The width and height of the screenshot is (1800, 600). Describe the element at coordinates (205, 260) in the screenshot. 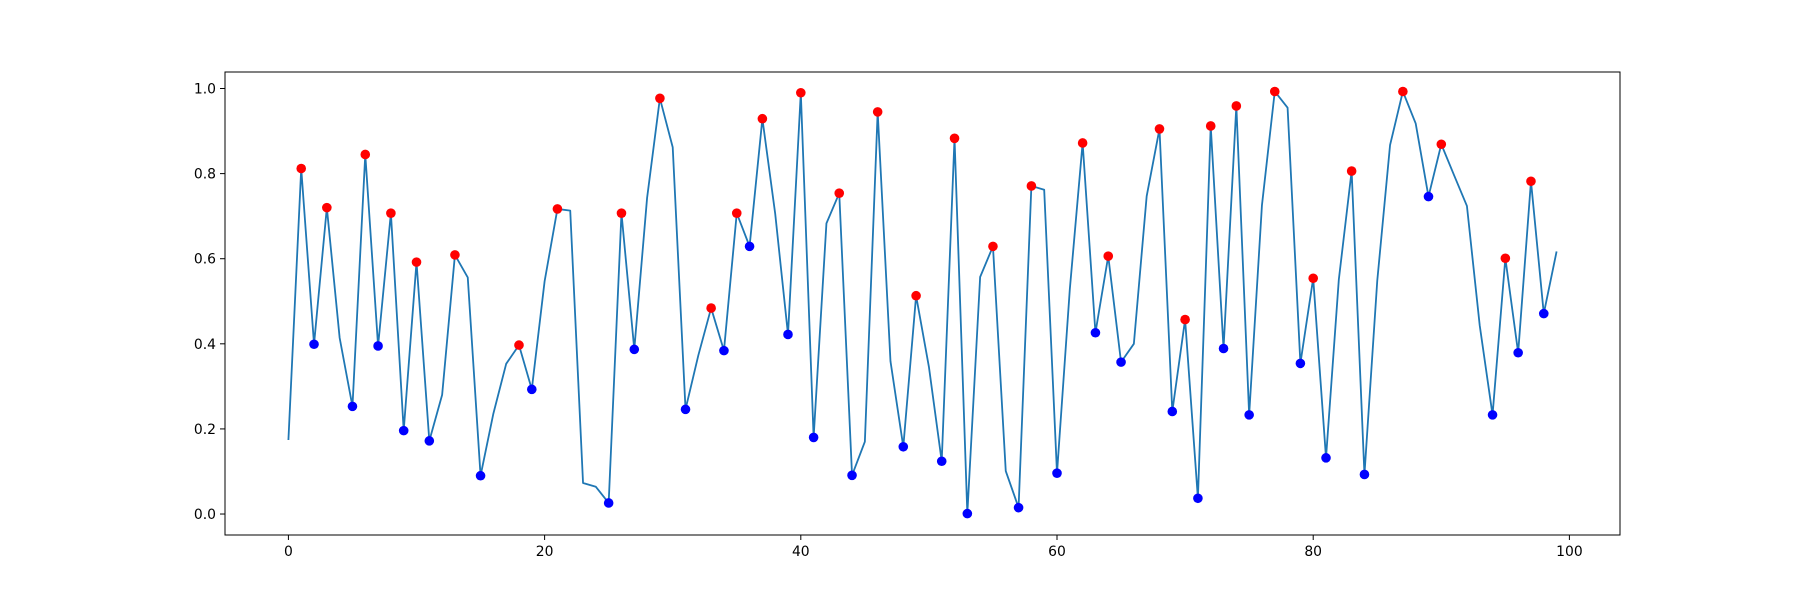

I see `y-tick-label: 0.6` at that location.